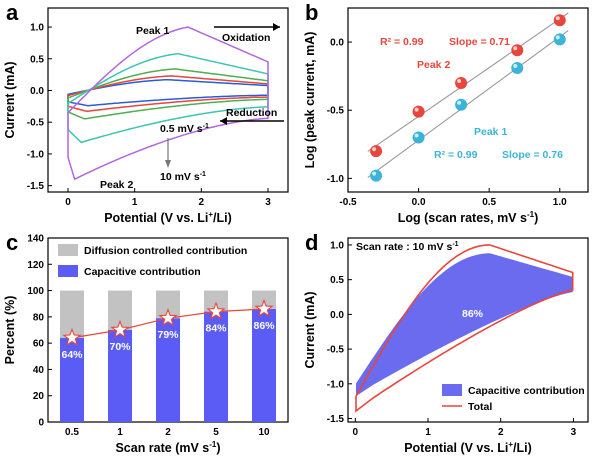 The width and height of the screenshot is (600, 458). I want to click on x-tick-label: -0.5, so click(348, 202).